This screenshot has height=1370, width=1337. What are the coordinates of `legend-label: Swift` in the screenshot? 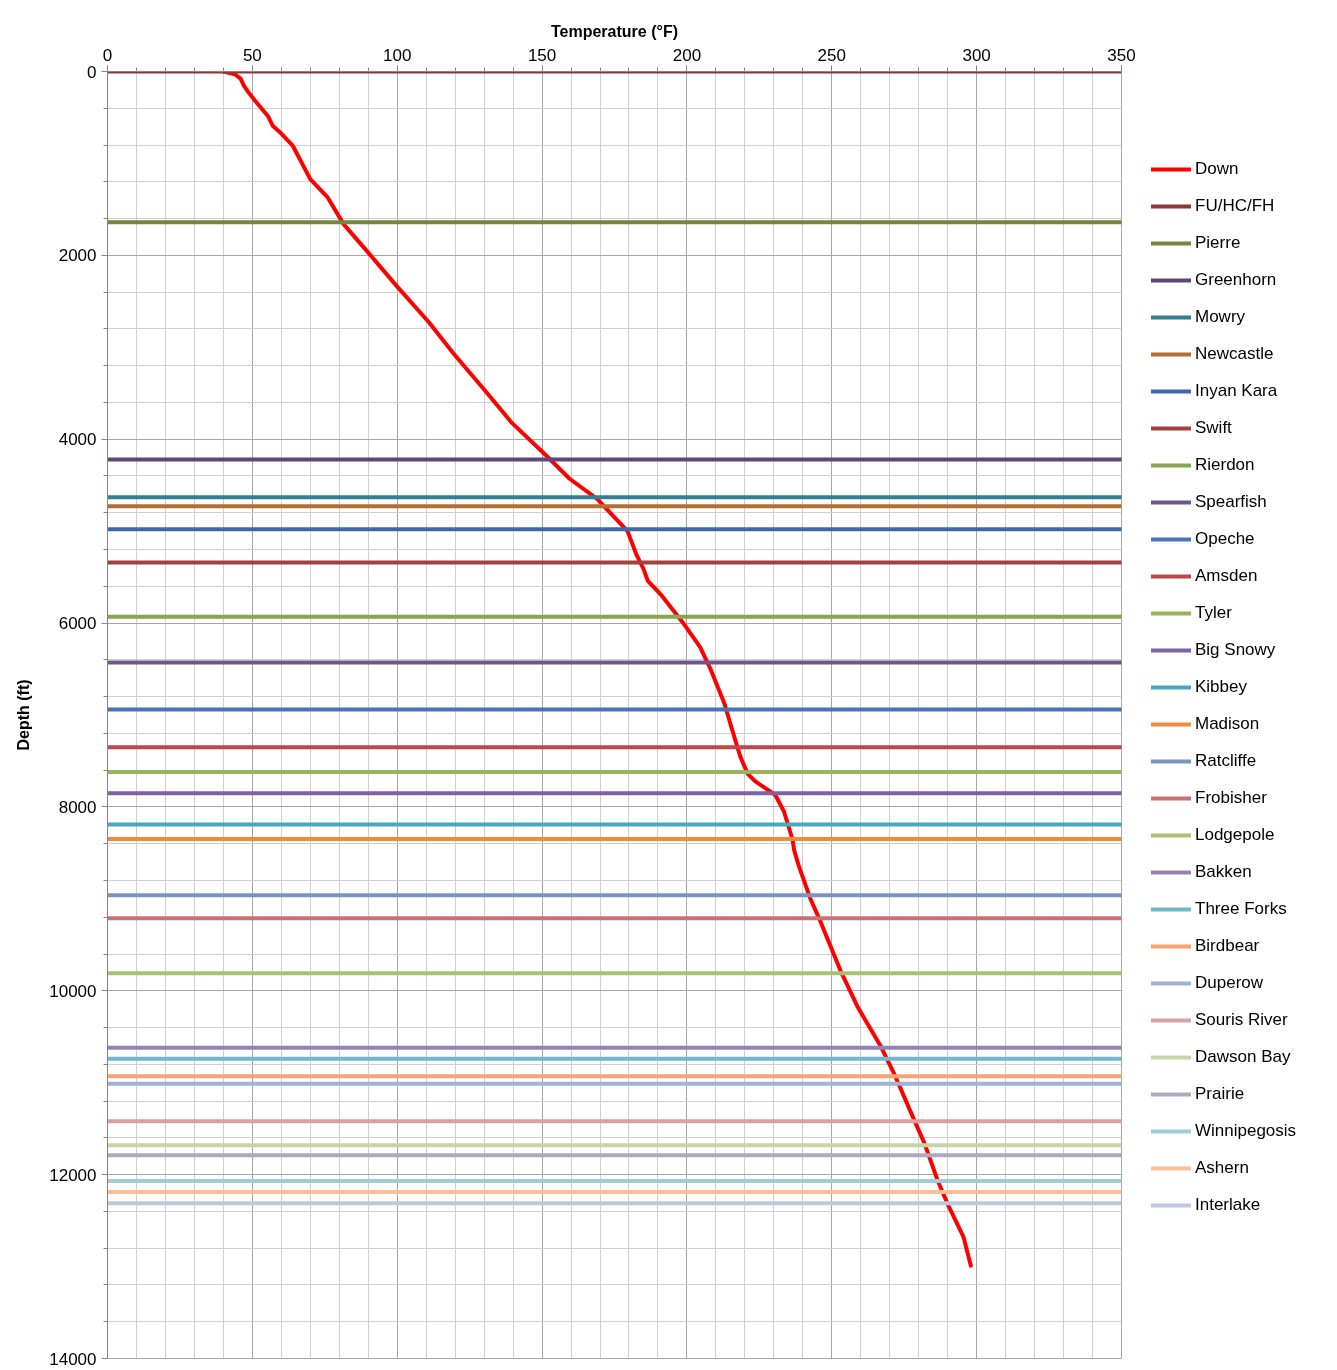 It's located at (1214, 428).